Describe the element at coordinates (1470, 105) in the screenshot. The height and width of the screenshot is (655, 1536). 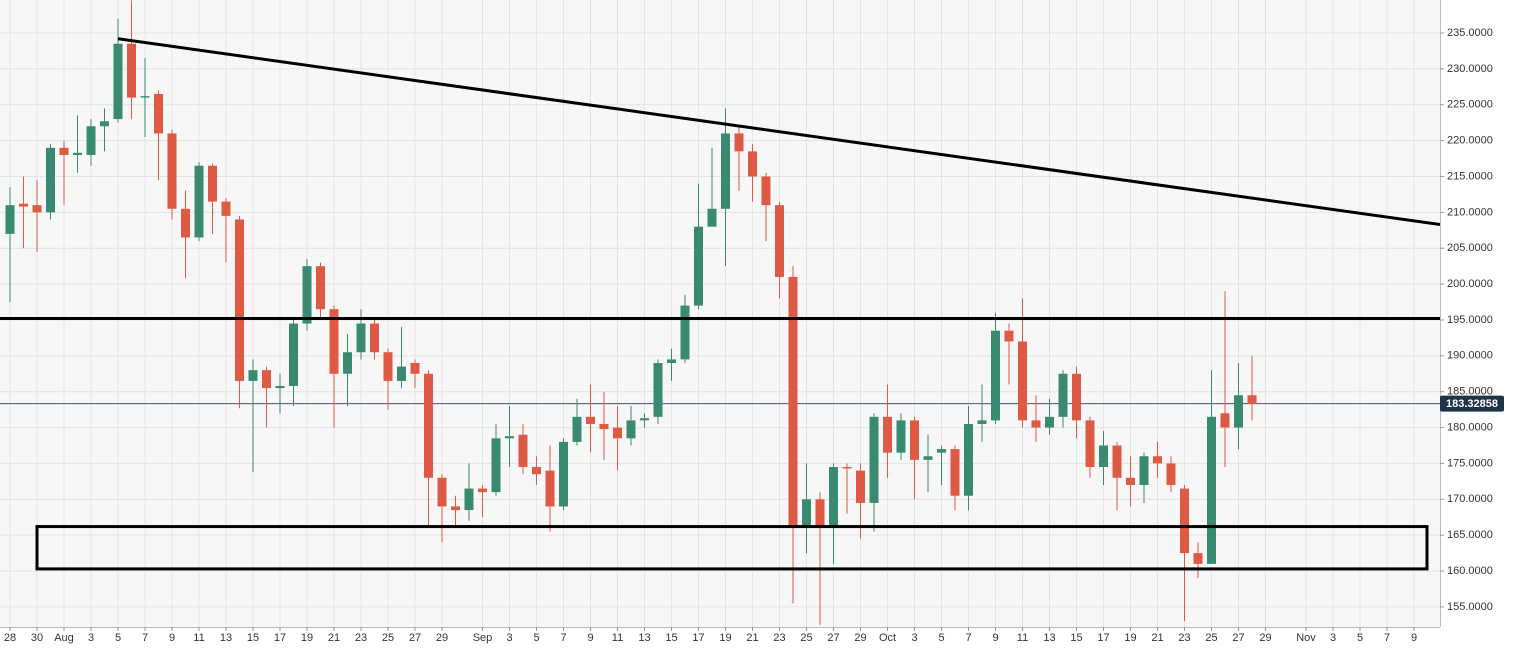
I see `y-tick-label: 225.0000` at that location.